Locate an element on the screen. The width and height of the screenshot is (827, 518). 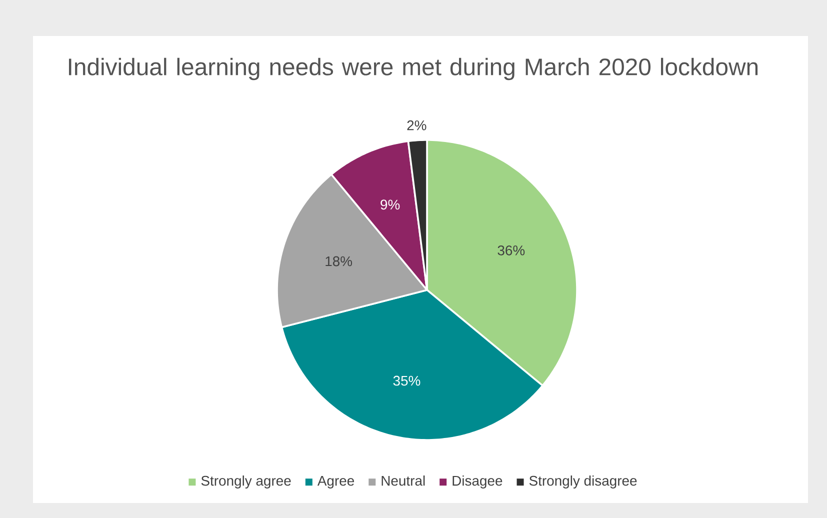
data-label: 9% is located at coordinates (390, 205).